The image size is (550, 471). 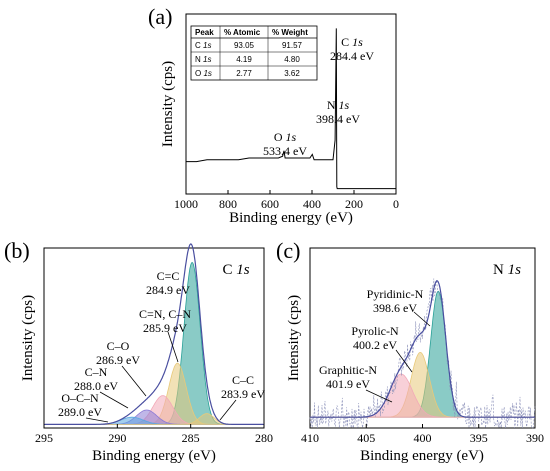 What do you see at coordinates (288, 250) in the screenshot?
I see `panel-label-c: (c)` at bounding box center [288, 250].